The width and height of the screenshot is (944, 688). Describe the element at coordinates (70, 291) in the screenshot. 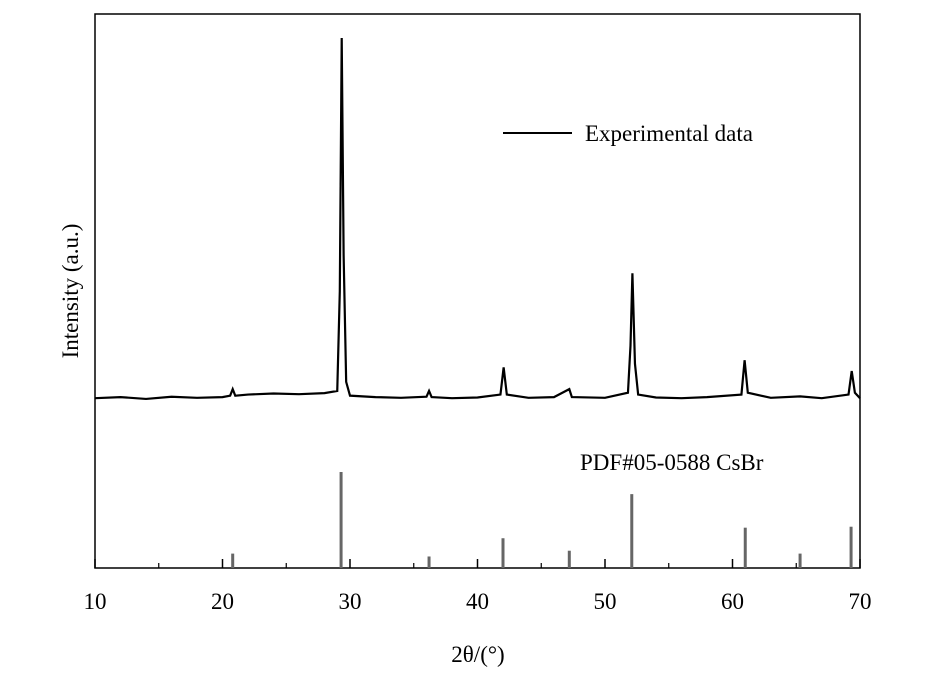

I see `y-axis-label: Intensity (a.u.)` at that location.